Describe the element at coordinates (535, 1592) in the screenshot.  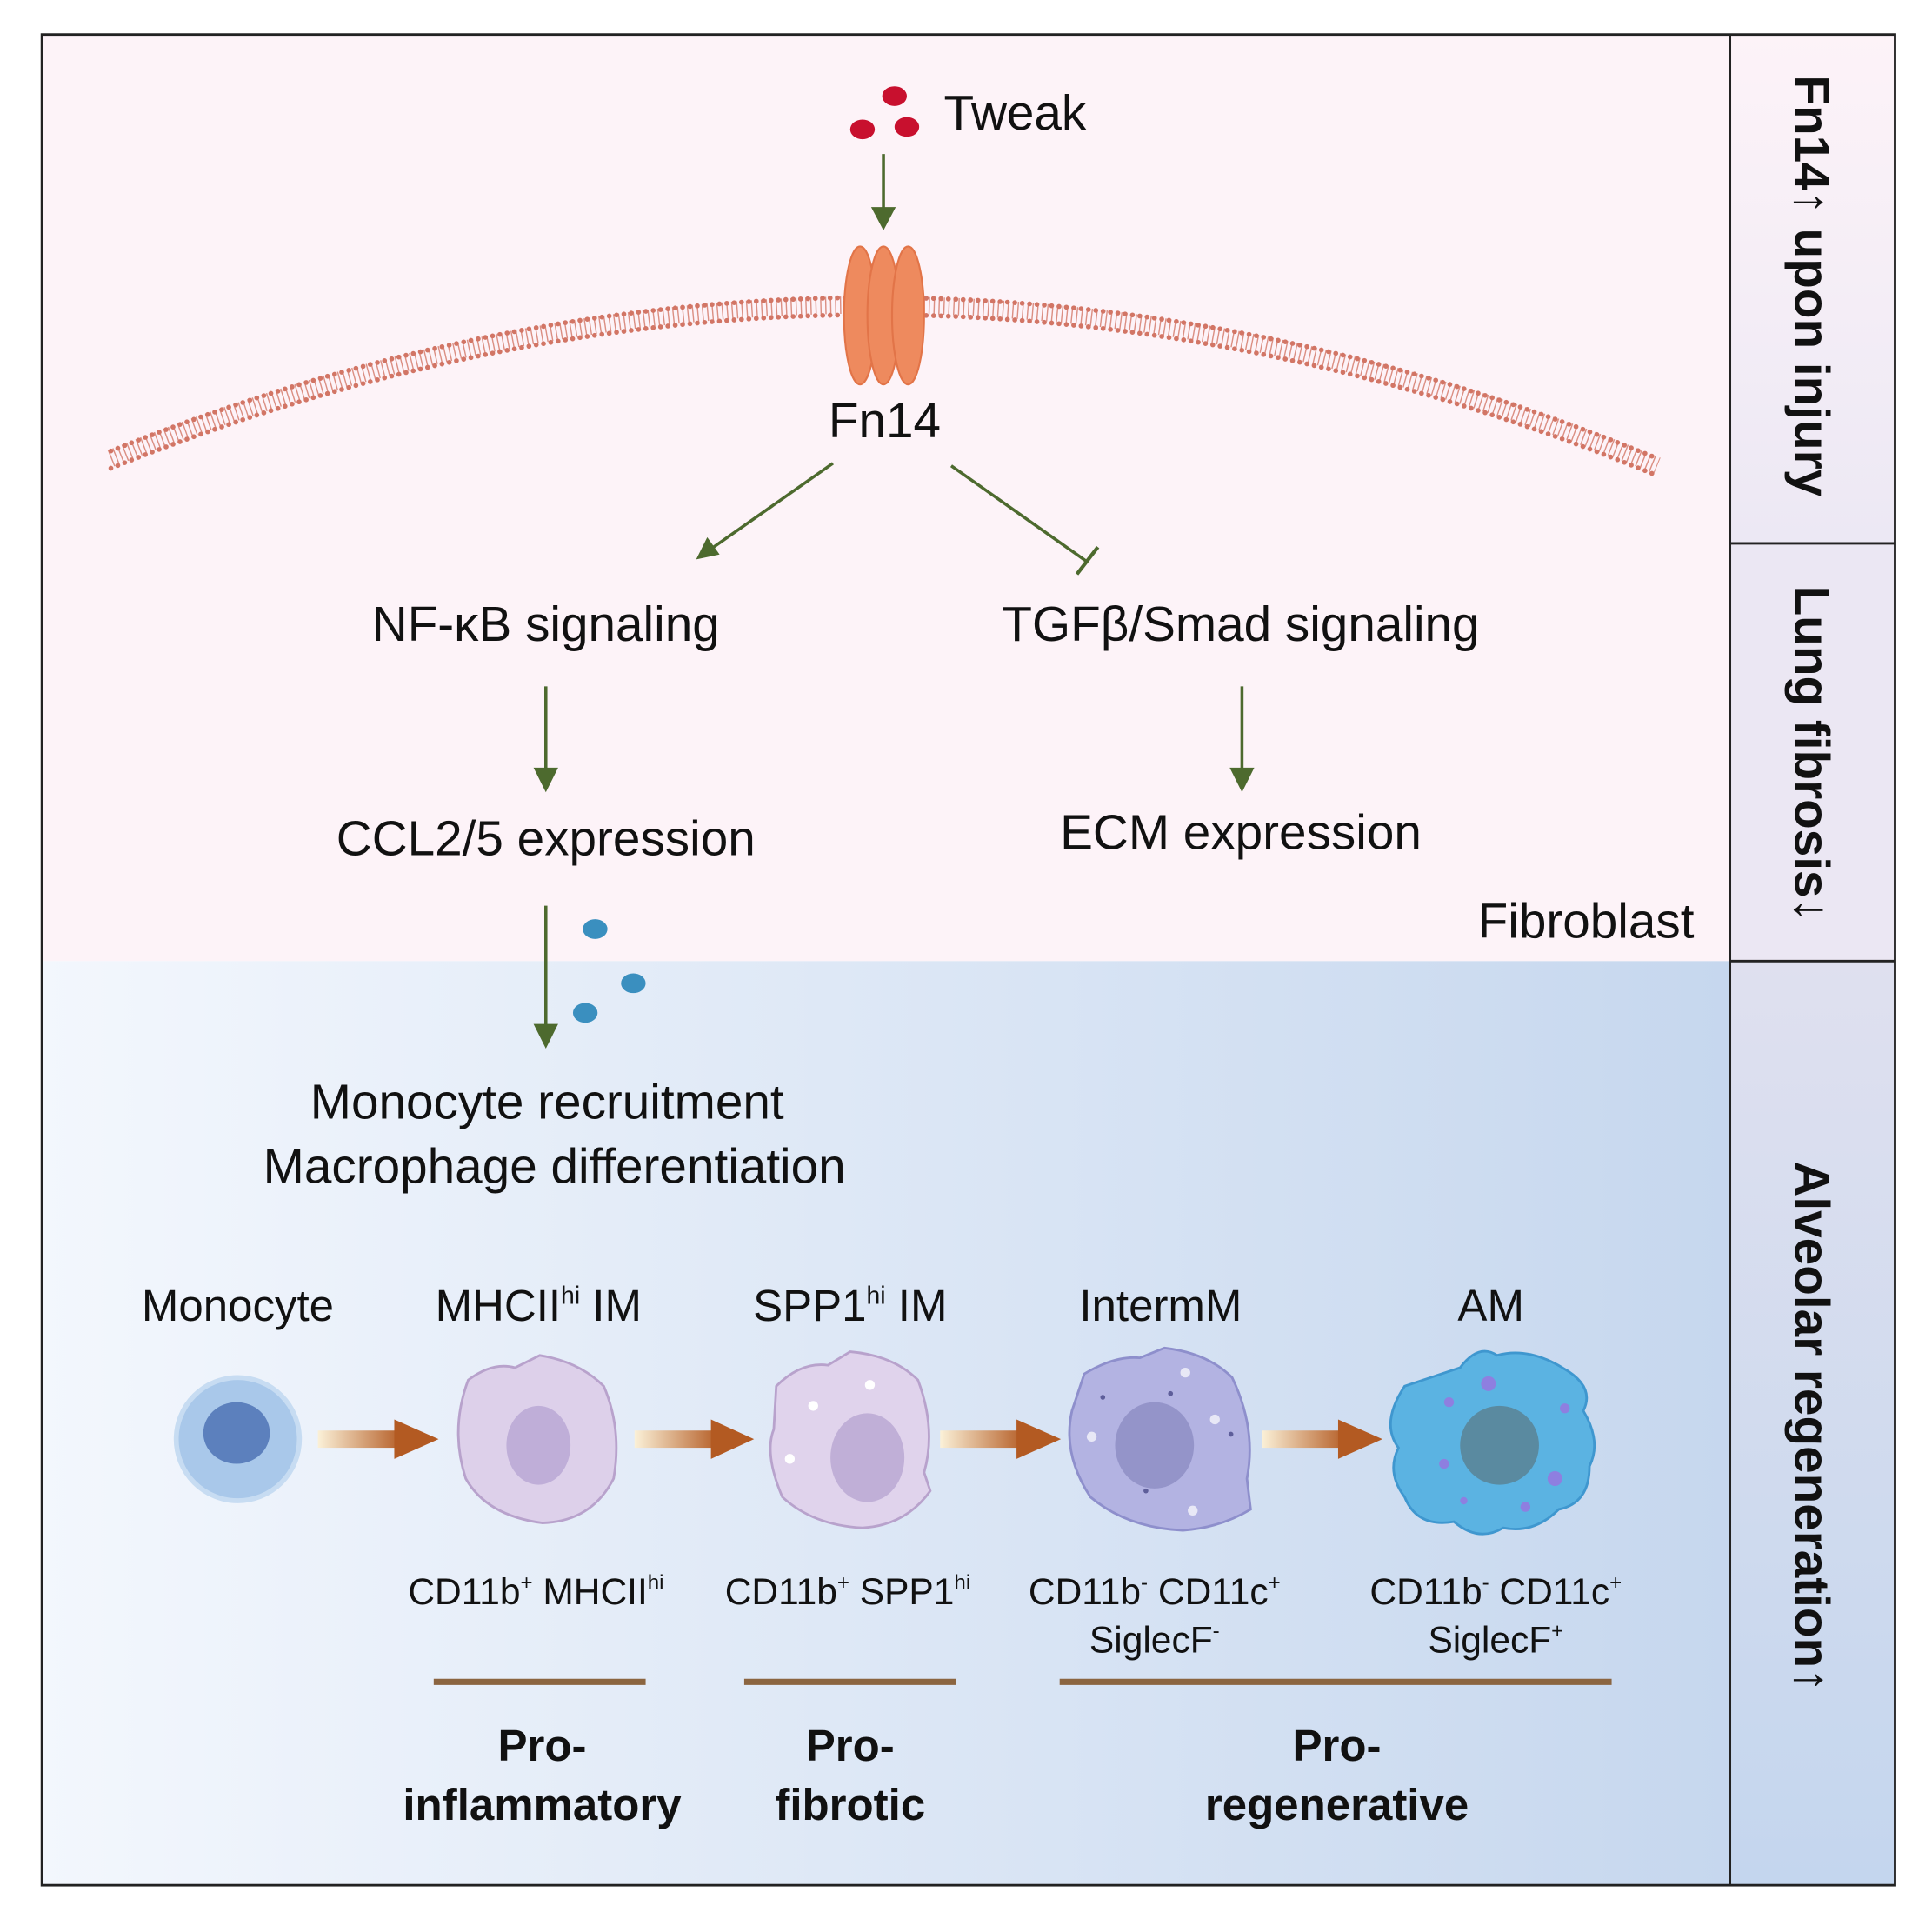
I see `marker-label: CD11b+ MHCIIhi` at that location.